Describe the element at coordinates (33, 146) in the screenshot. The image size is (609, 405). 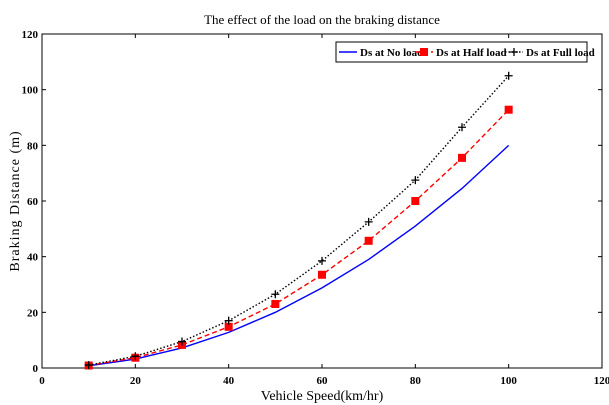
I see `y-tick-label: 80` at that location.